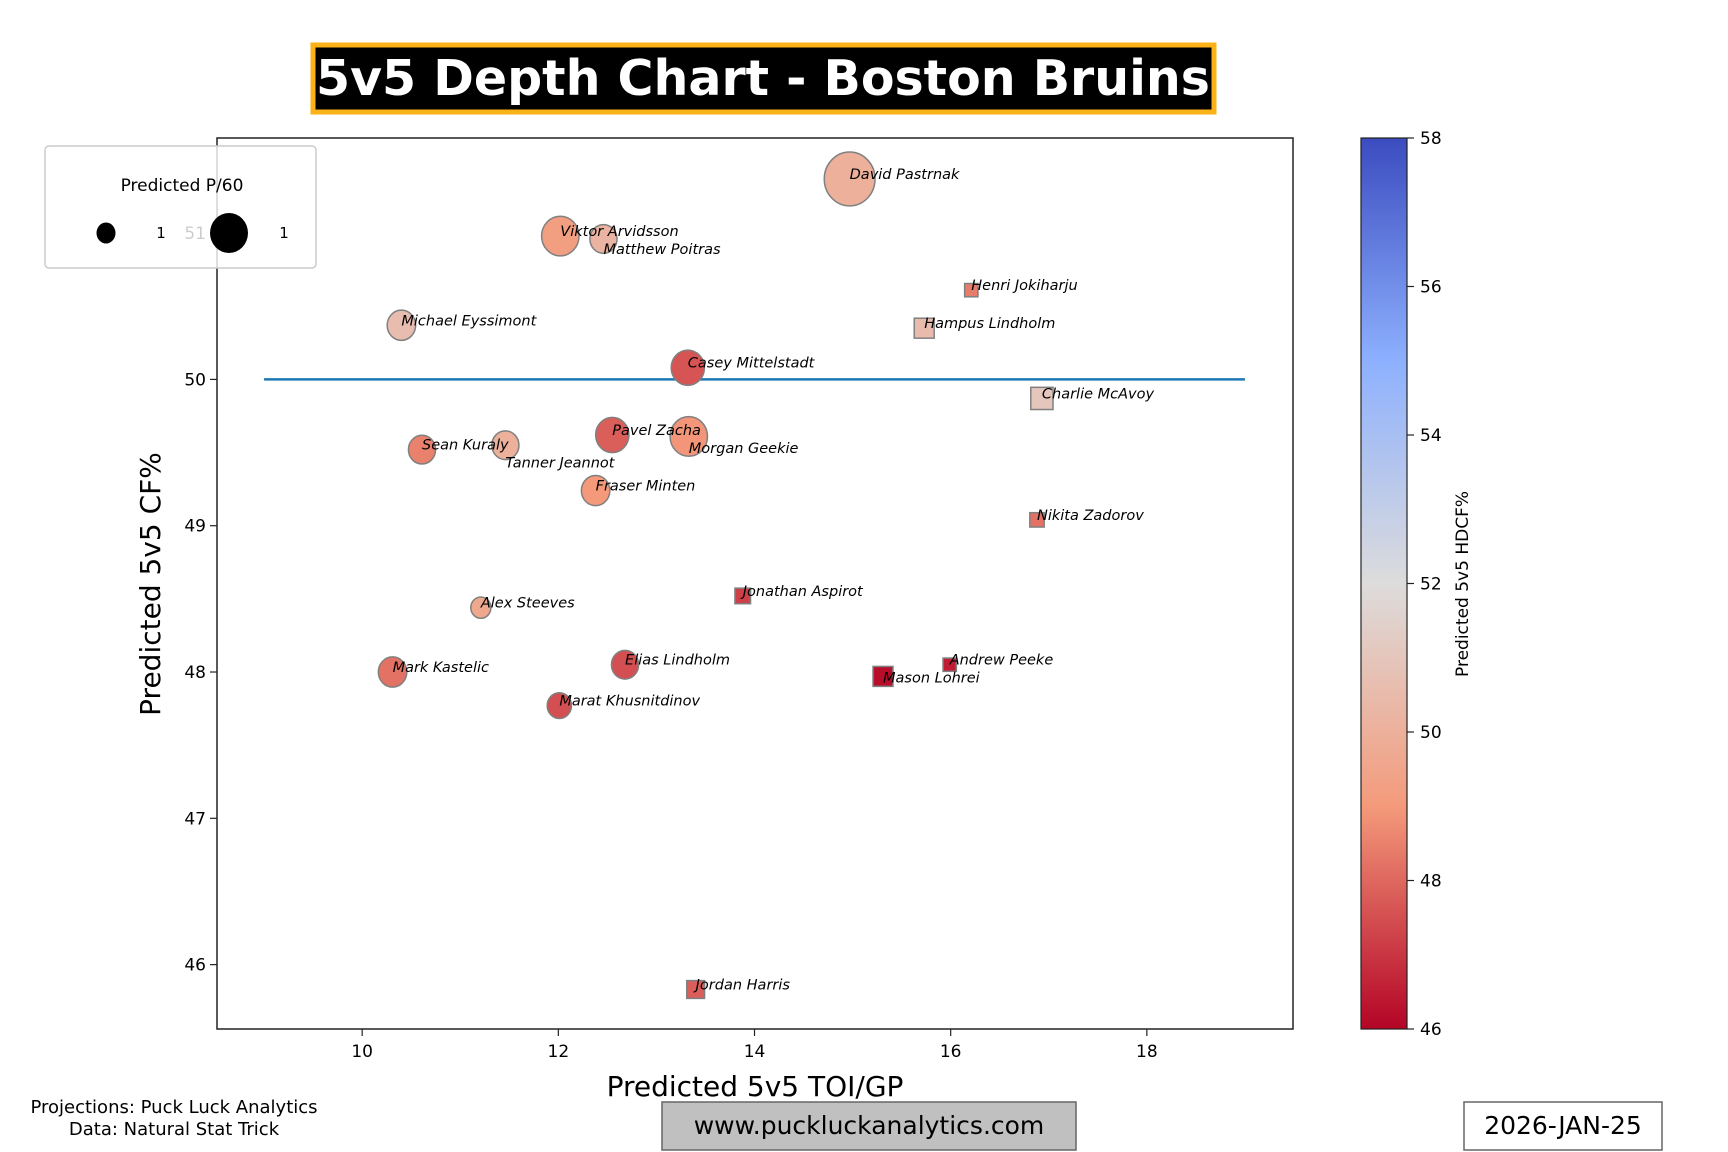  I want to click on date-stamp: 2026-JAN-25, so click(1563, 1125).